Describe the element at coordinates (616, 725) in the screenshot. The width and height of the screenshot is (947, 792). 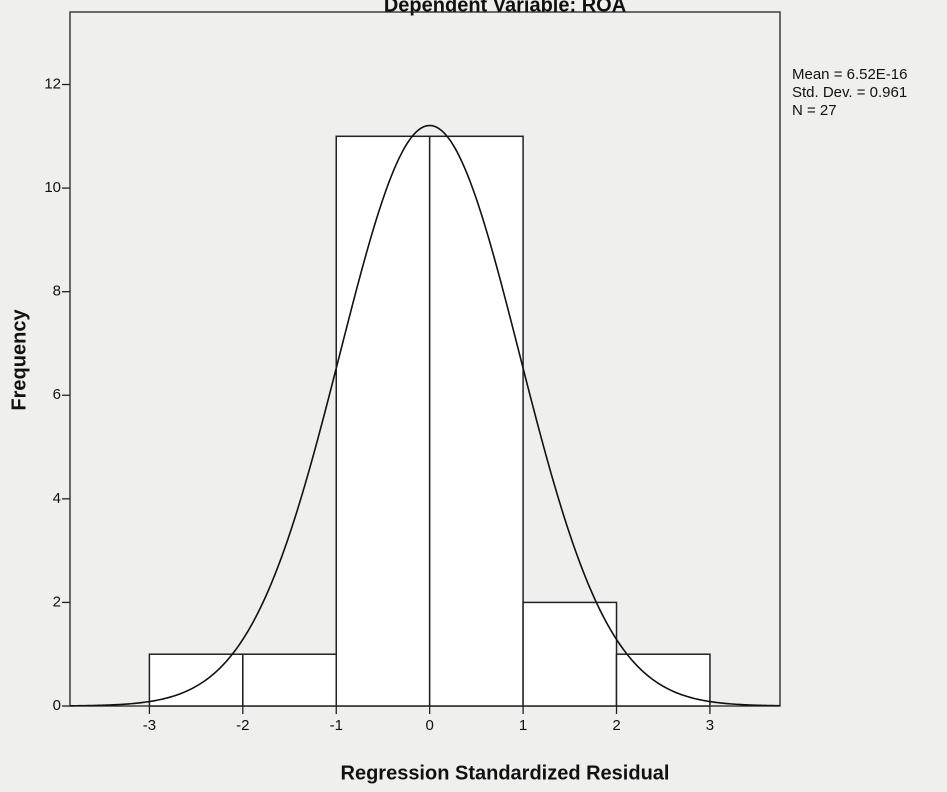
I see `x-tick-label: 2` at that location.